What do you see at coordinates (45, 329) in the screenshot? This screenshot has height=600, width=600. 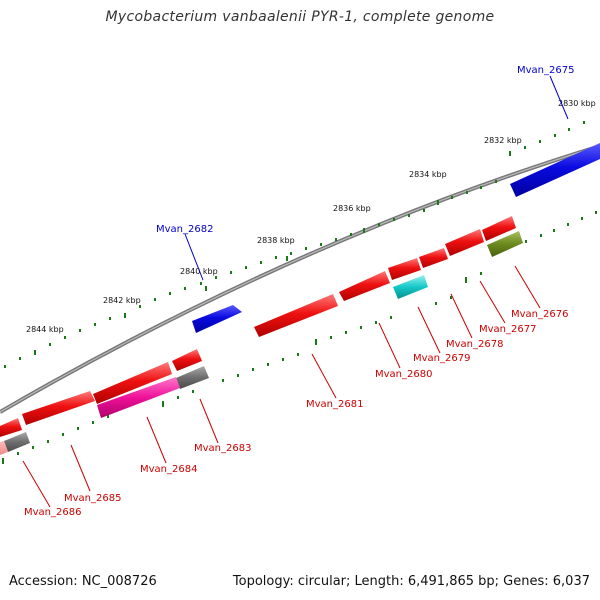 I see `kbp-label: 2844 kbp` at bounding box center [45, 329].